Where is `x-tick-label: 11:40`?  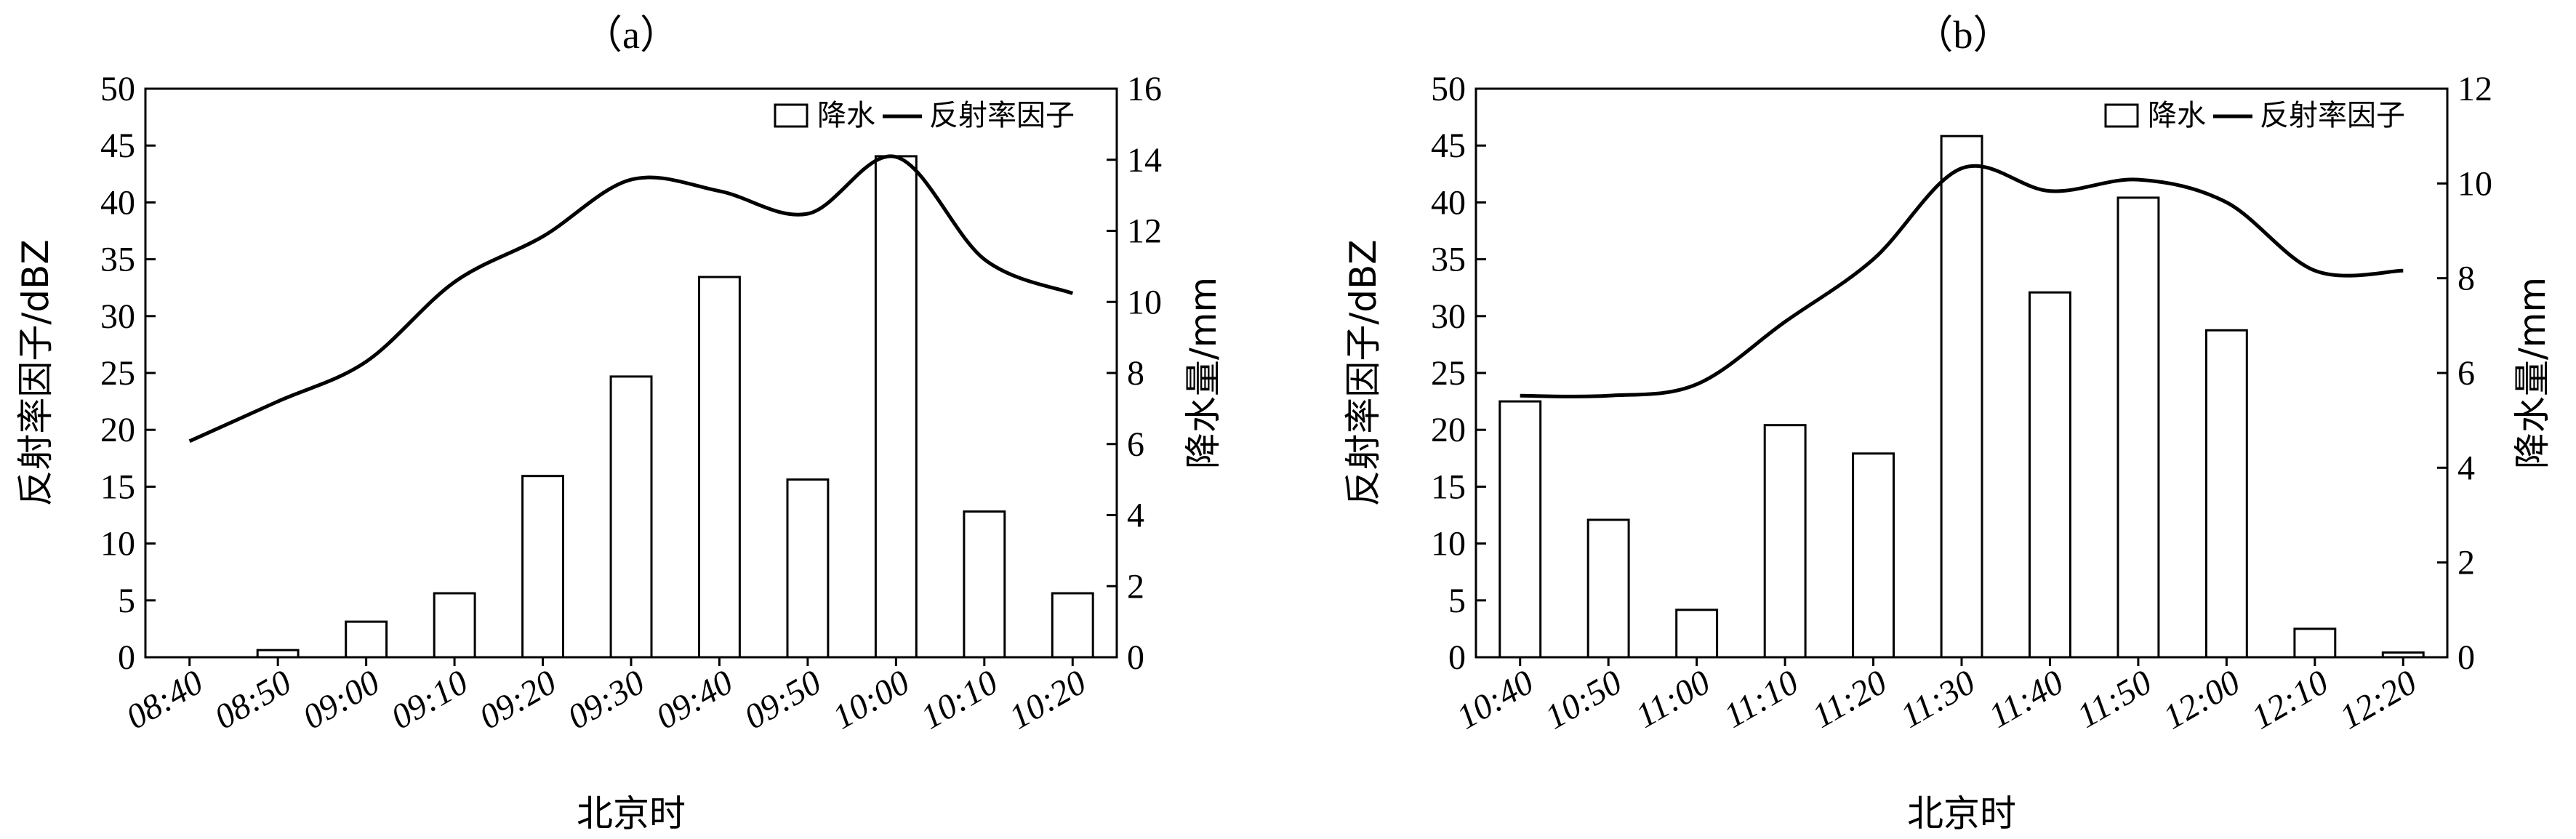 x-tick-label: 11:40 is located at coordinates (2027, 699).